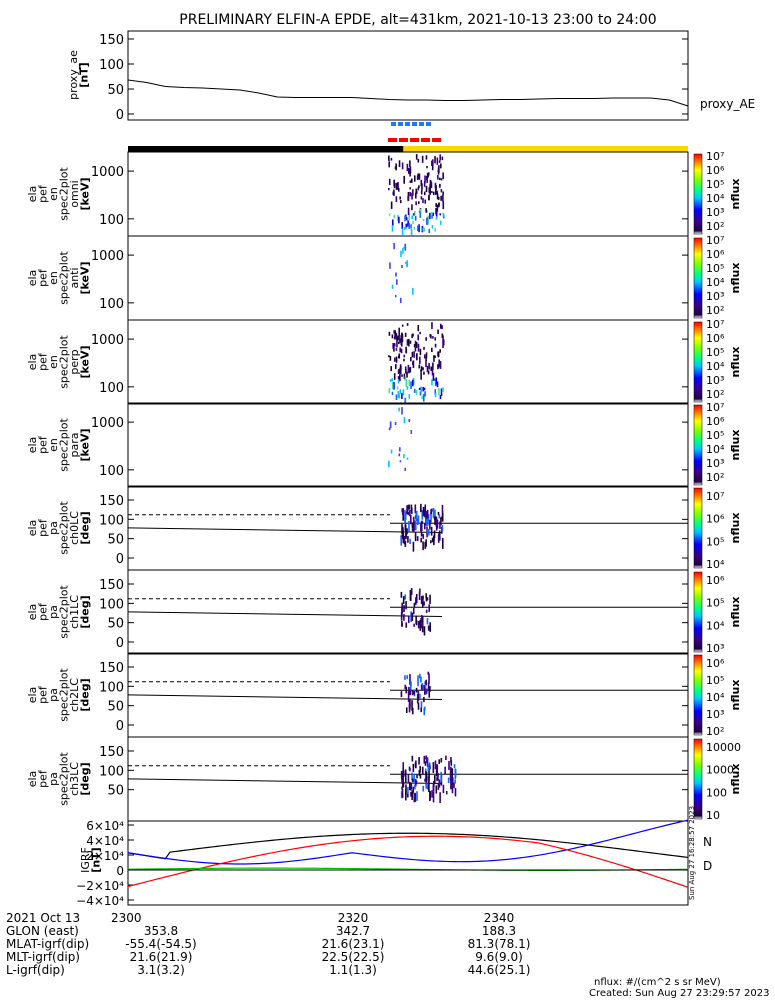  What do you see at coordinates (545, 149) in the screenshot?
I see `day-bar` at bounding box center [545, 149].